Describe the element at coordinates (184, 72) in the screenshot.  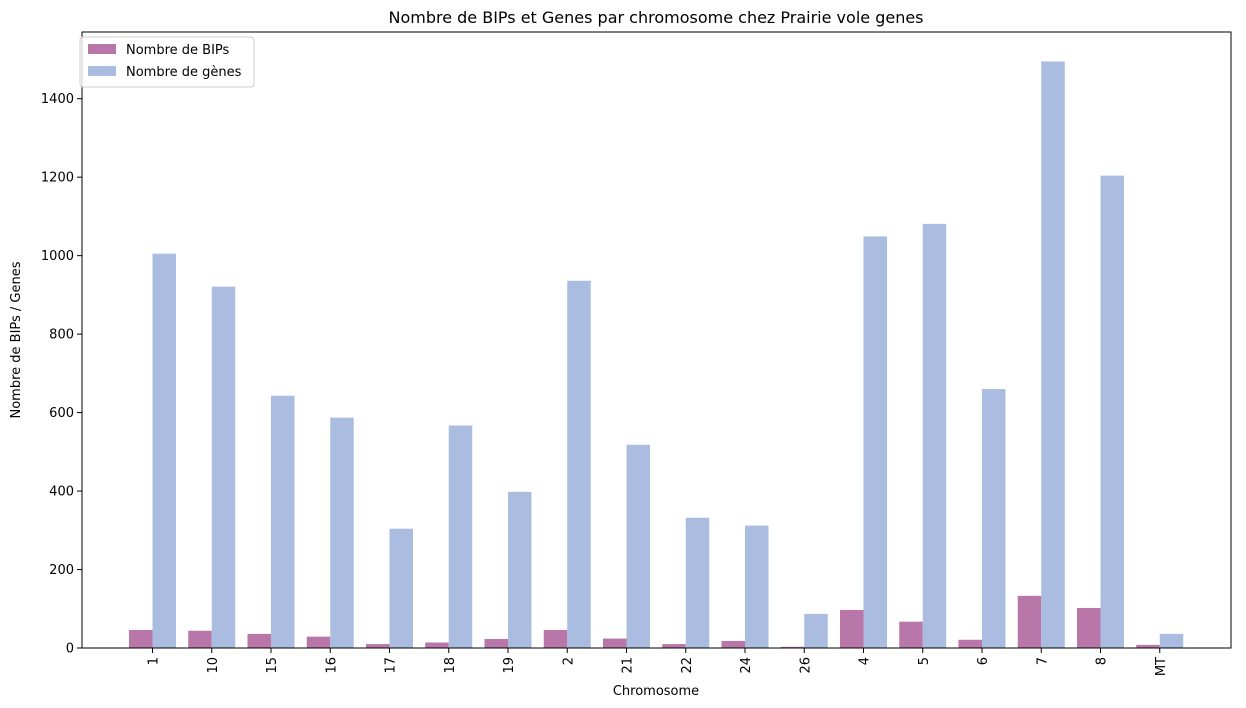
I see `legend-label-genes: Nombre de gènes` at that location.